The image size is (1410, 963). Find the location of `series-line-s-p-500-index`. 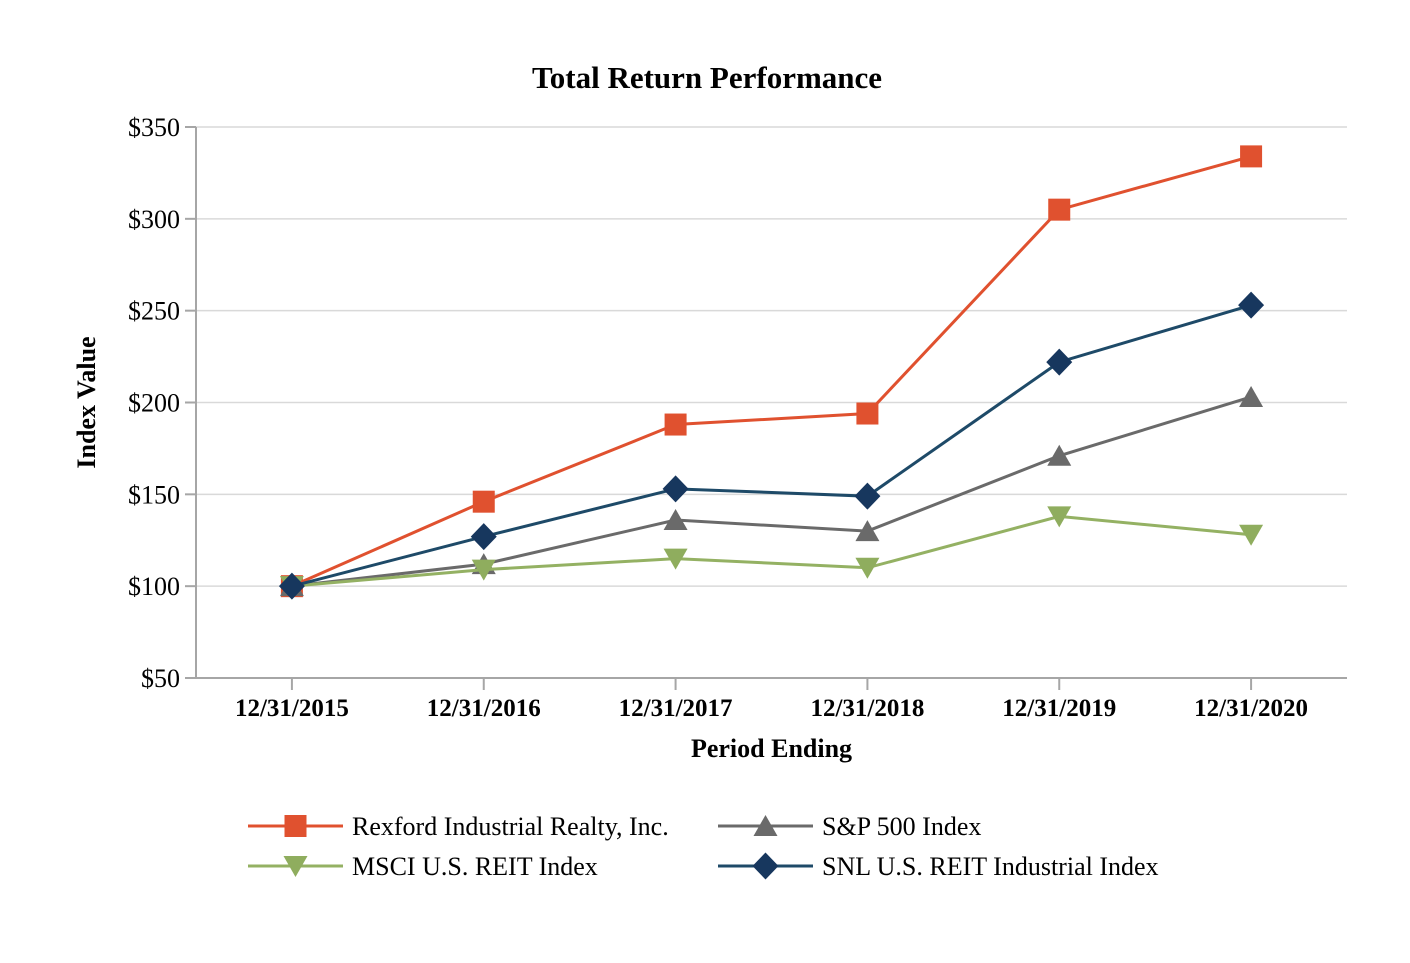

series-line-s-p-500-index is located at coordinates (771, 491).